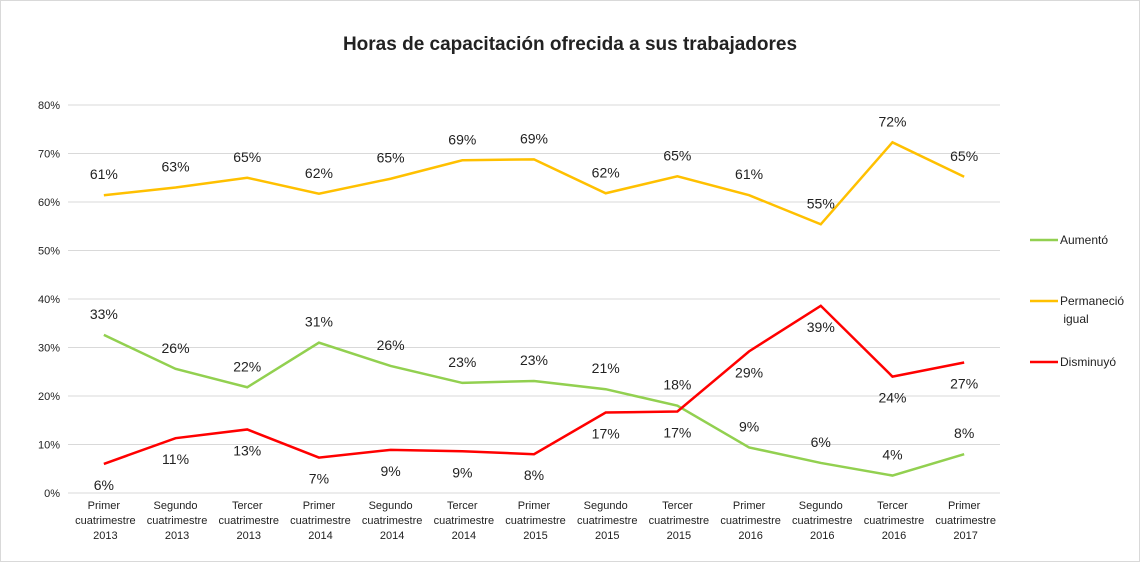 This screenshot has height=562, width=1140. I want to click on data-label: 27%, so click(964, 384).